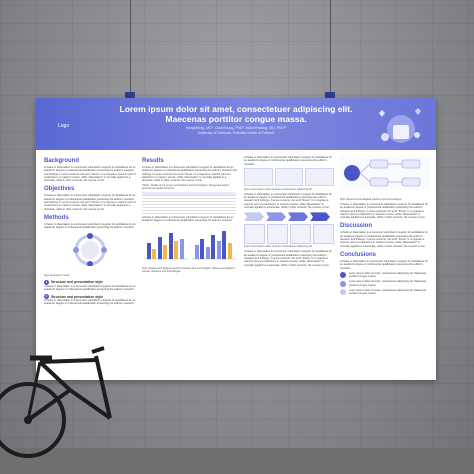 This screenshot has height=474, width=474. I want to click on number-bullet: 1, so click(46, 282).